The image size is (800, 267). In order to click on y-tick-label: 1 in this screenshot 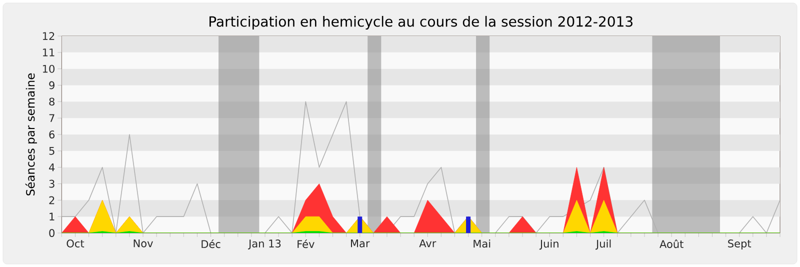, I will do `click(52, 216)`.